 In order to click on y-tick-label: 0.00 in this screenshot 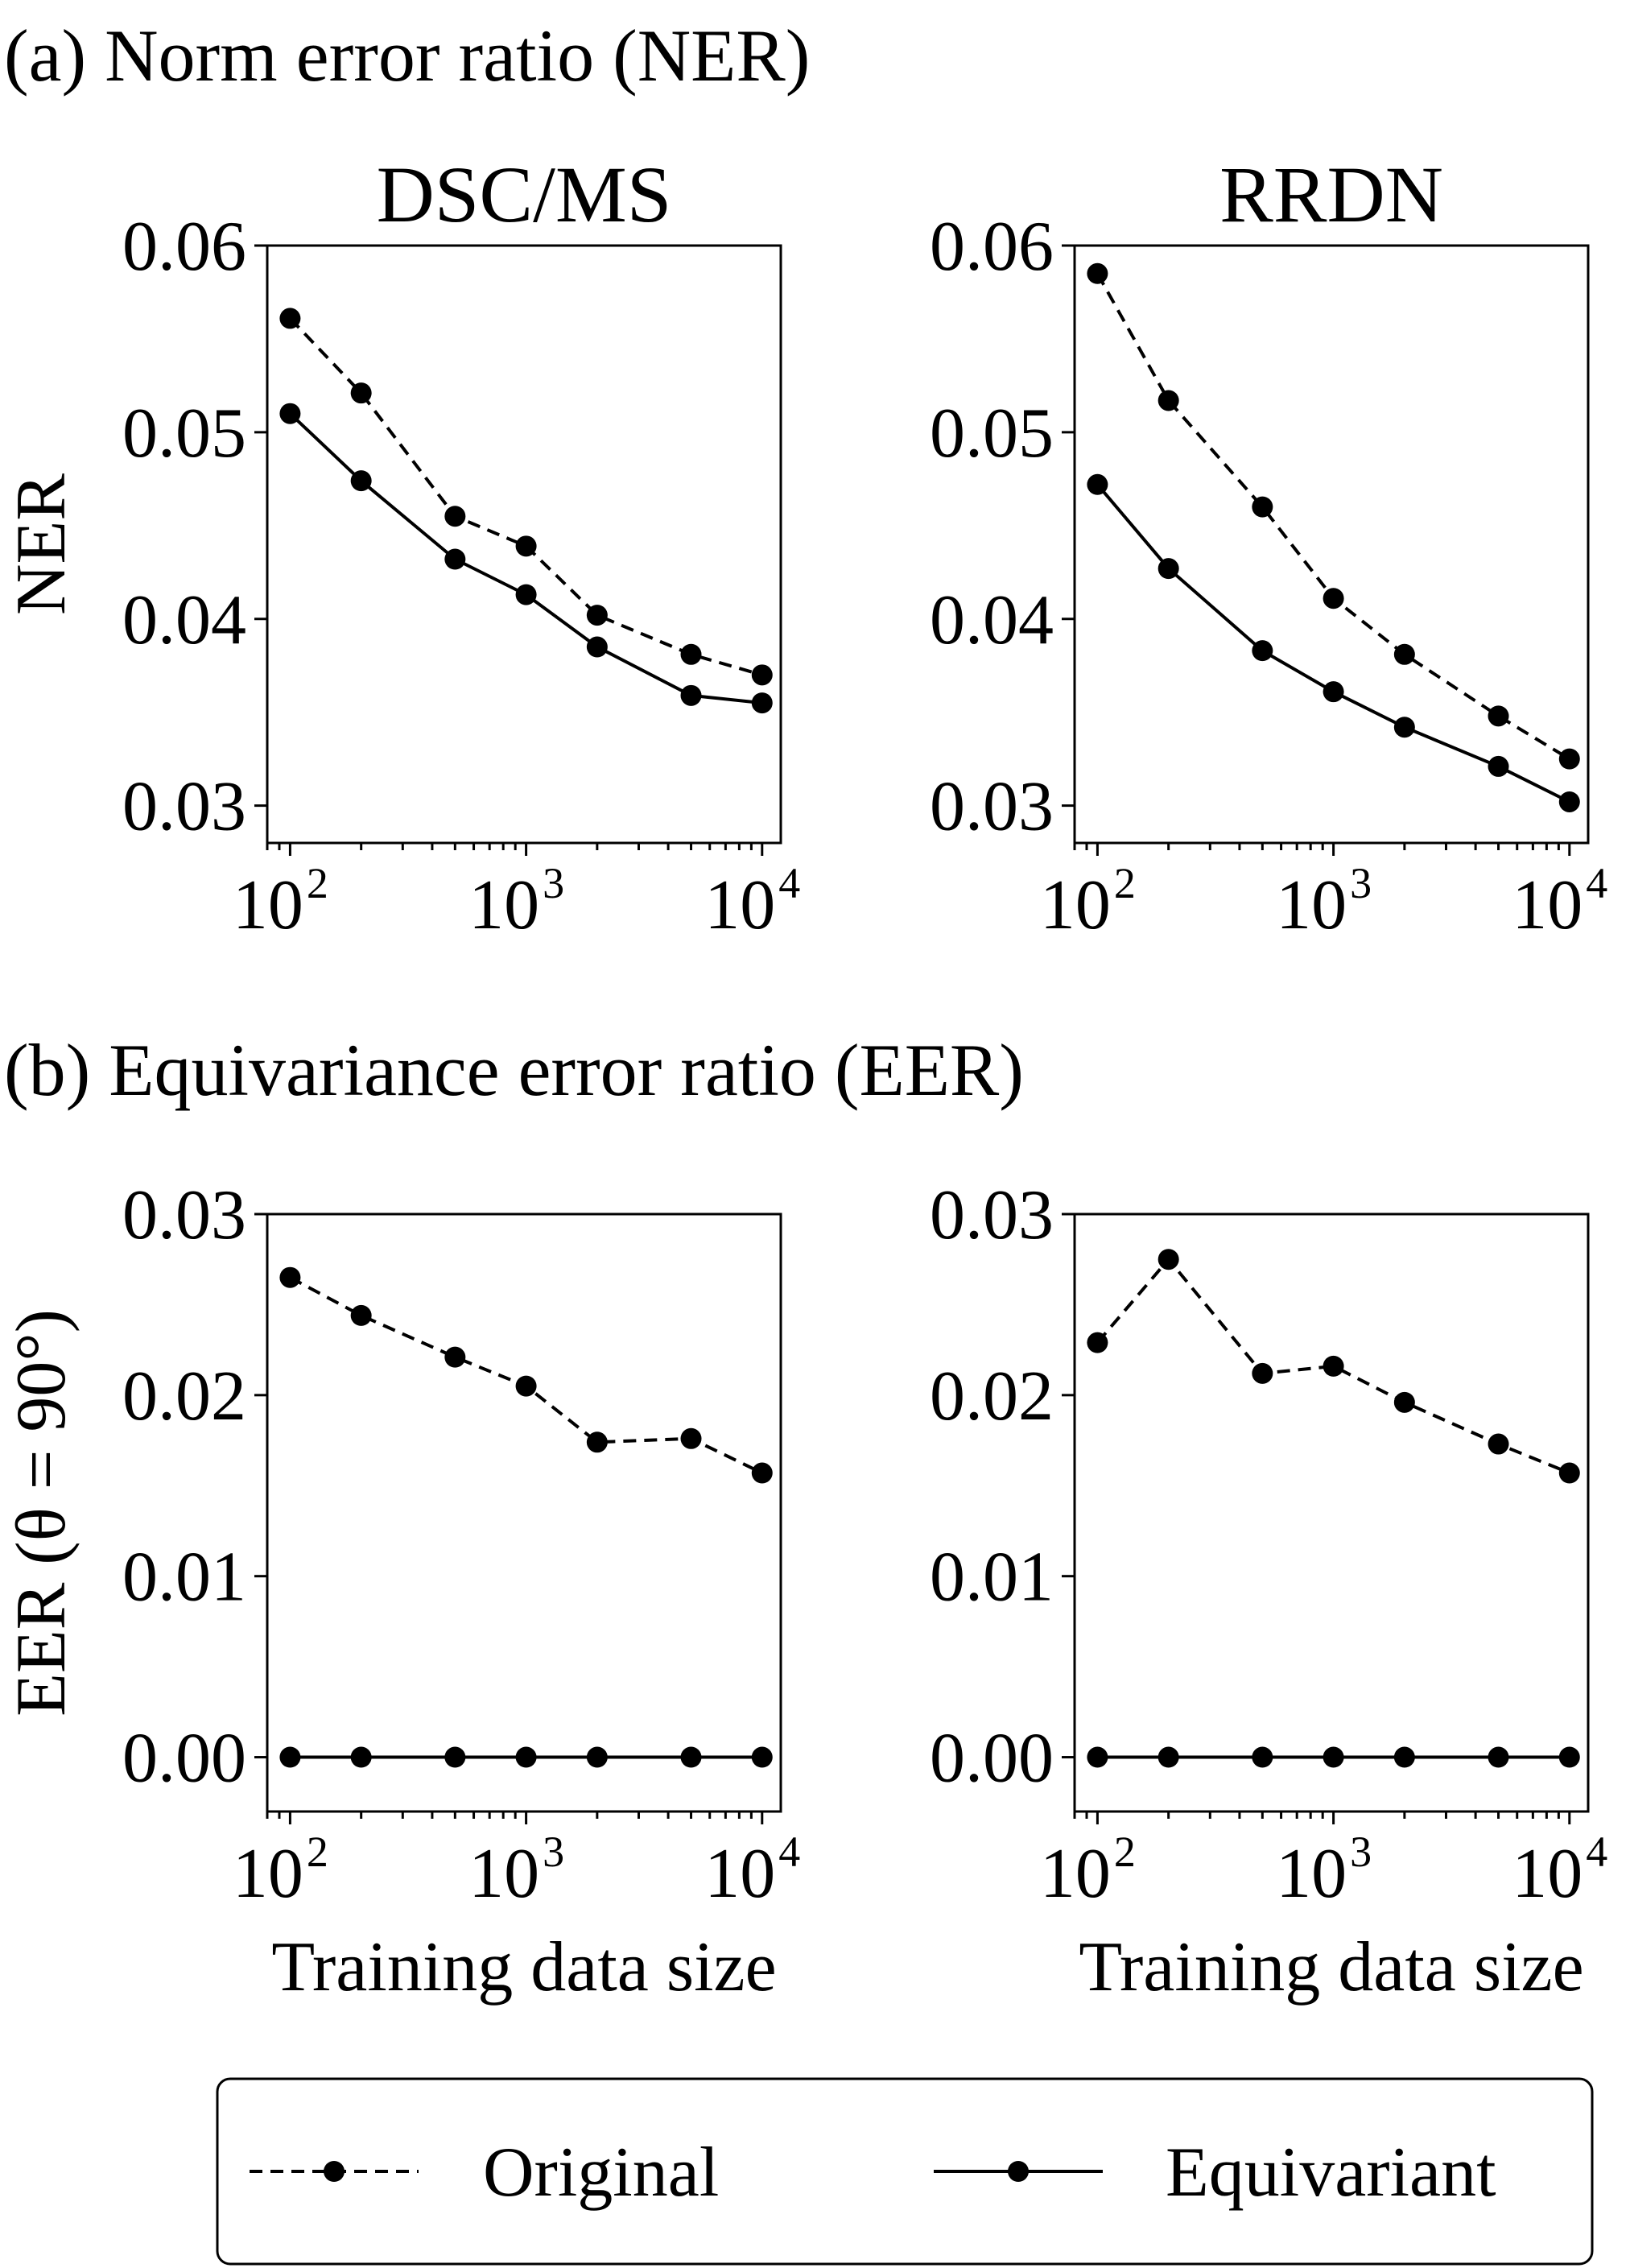, I will do `click(992, 1759)`.